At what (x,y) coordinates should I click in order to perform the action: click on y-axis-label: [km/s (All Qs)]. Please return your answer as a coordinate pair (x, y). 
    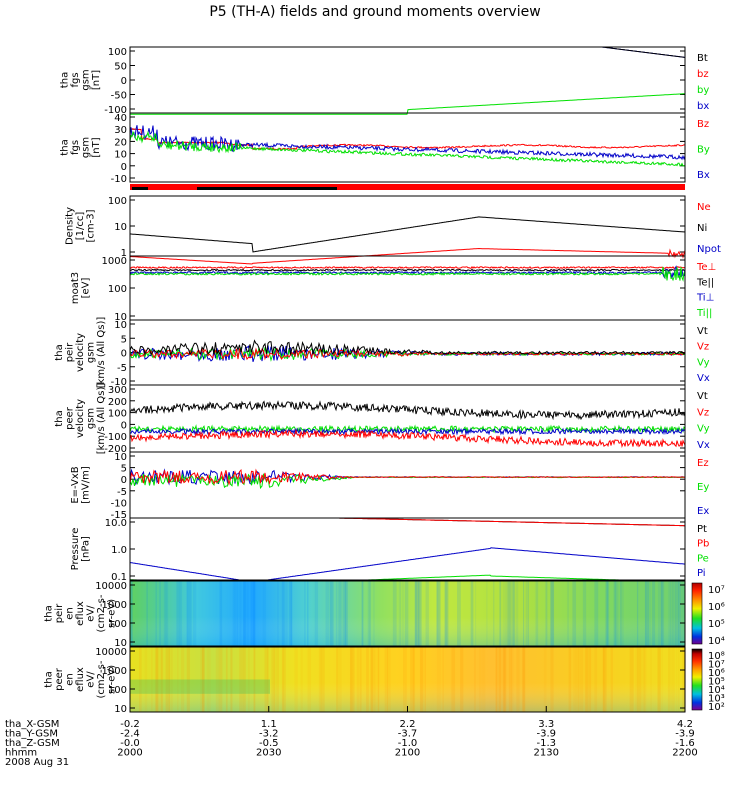
    Looking at the image, I should click on (101, 353).